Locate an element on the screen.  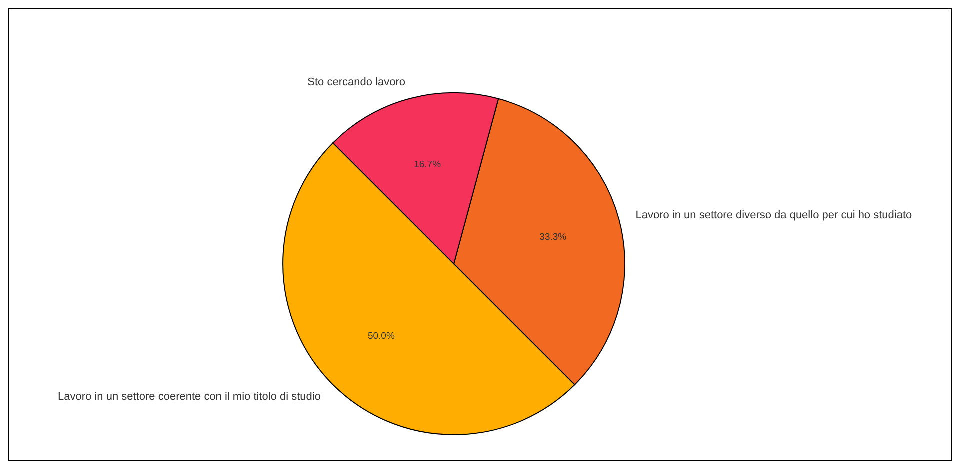
data-label: 16.7% is located at coordinates (428, 164).